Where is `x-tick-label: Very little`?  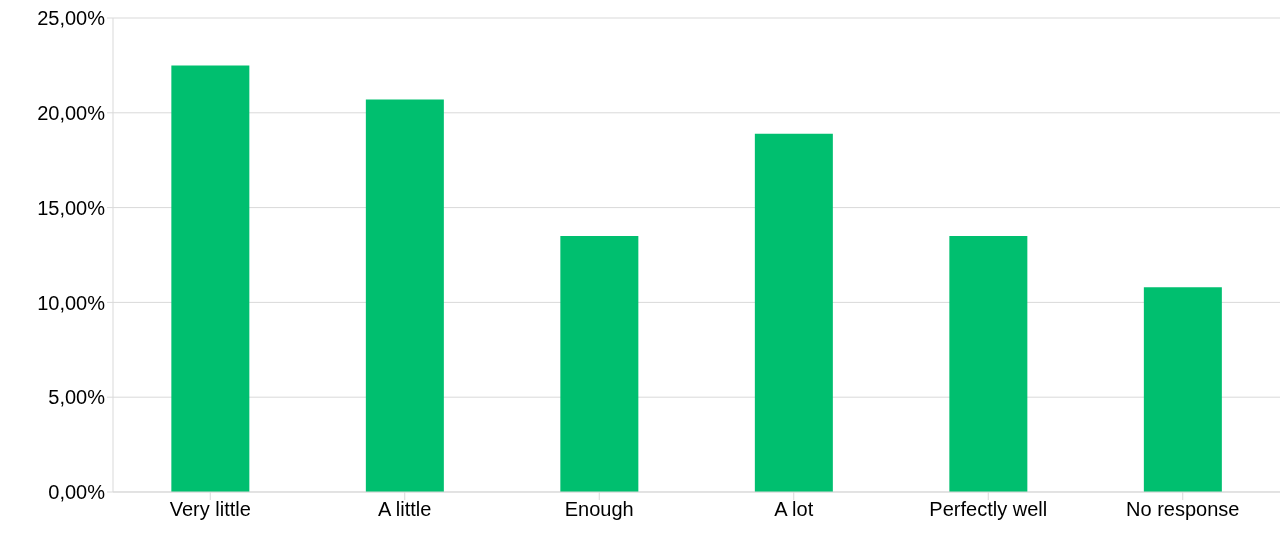 x-tick-label: Very little is located at coordinates (210, 509).